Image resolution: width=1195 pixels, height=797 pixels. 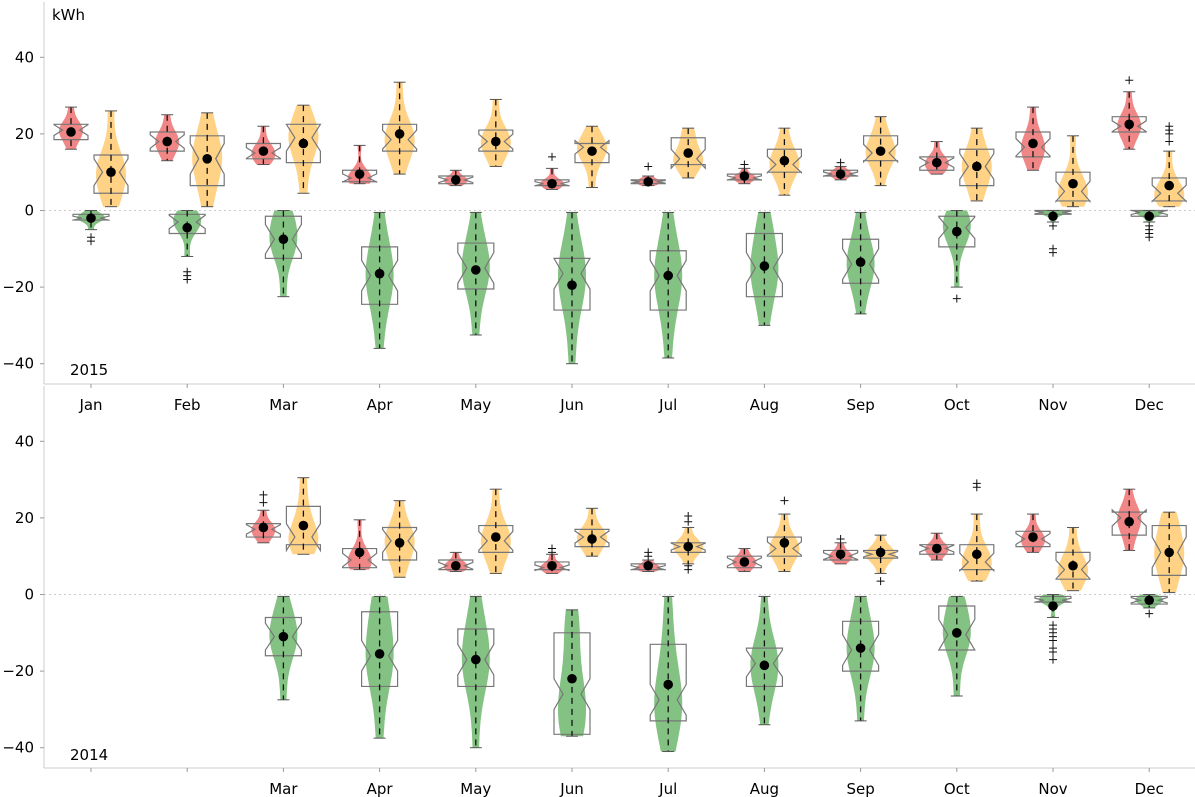 I want to click on x-tick-label: Jul, so click(x=667, y=788).